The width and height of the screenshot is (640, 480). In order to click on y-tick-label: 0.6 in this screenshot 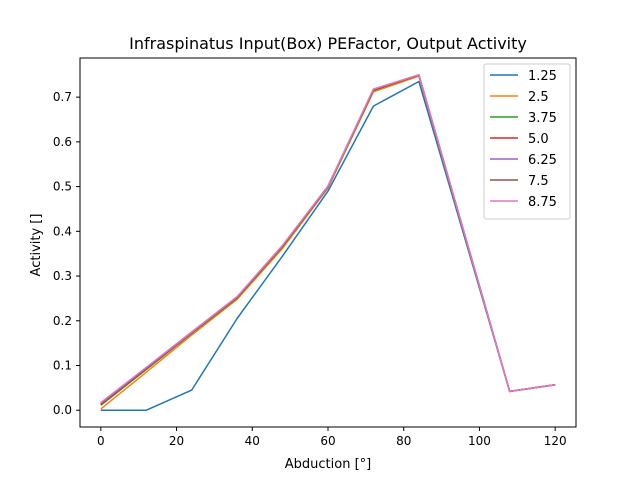, I will do `click(62, 142)`.